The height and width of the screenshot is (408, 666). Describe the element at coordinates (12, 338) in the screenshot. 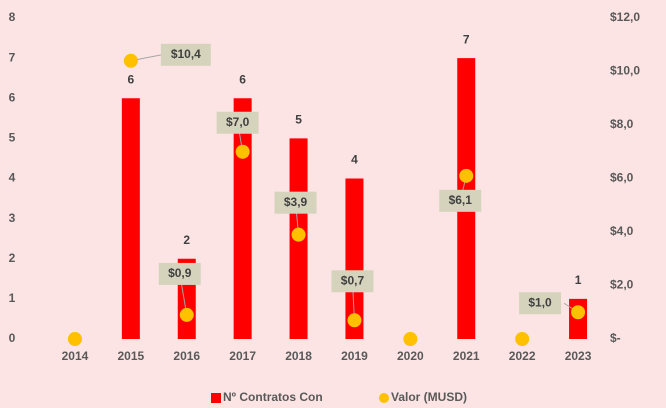

I see `y-tick-label: 0` at that location.